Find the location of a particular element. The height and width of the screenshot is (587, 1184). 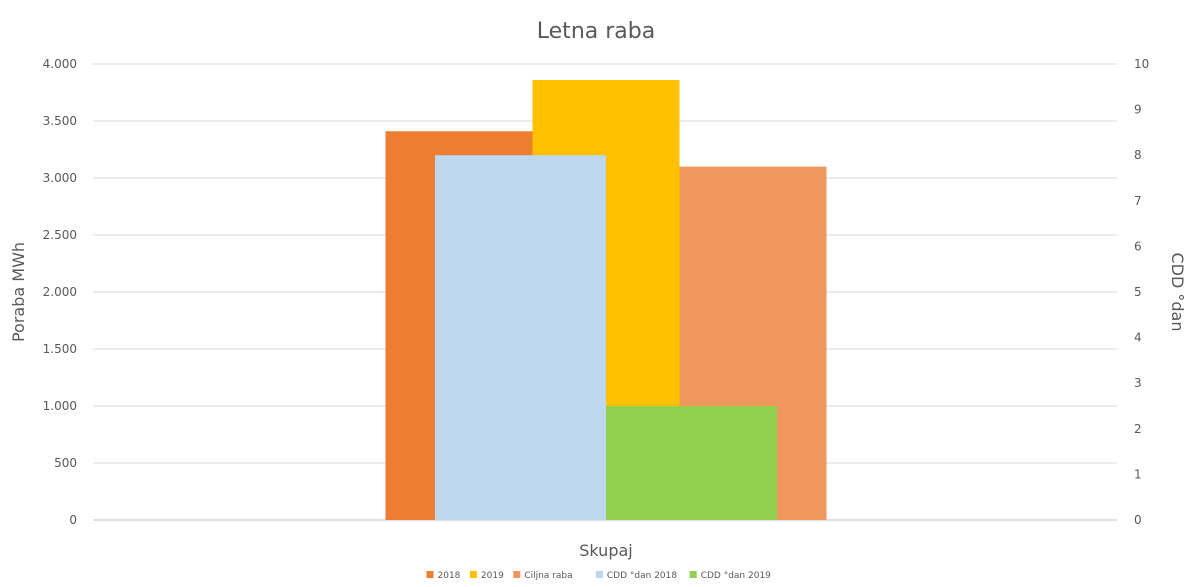

y-tick-label: 0 is located at coordinates (73, 520).